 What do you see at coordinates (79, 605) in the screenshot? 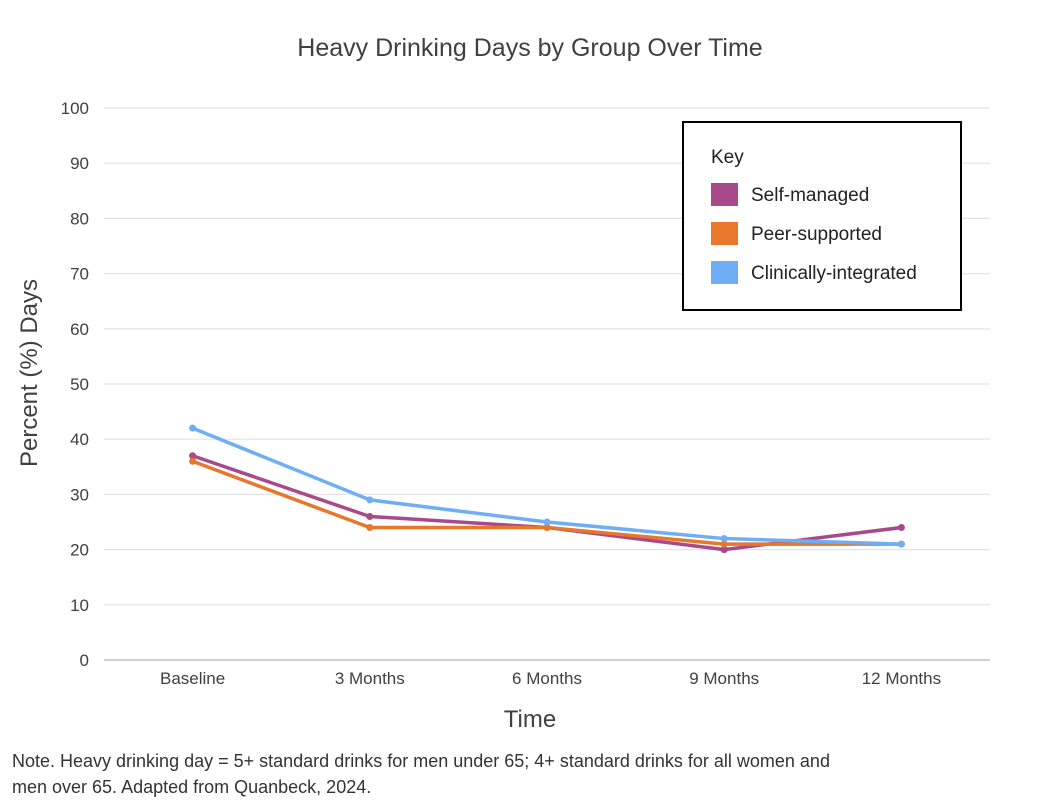
I see `y-tick-label: 10` at bounding box center [79, 605].